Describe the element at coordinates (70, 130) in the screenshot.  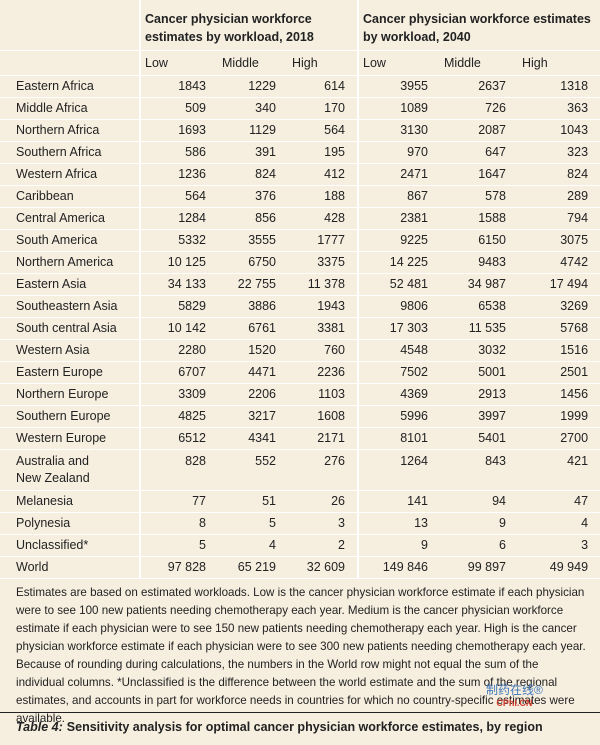
I see `row-label: Northern Africa` at that location.